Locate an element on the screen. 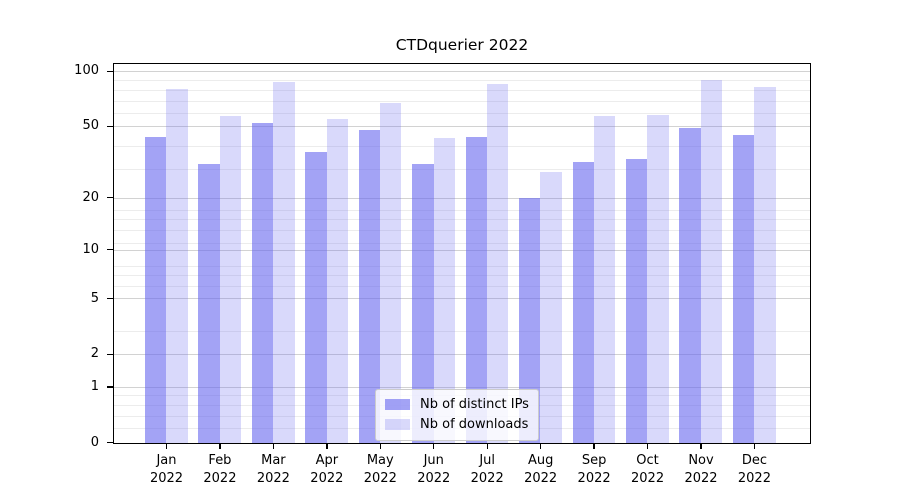  legend-entry-downloads: Nb of downloads is located at coordinates (457, 425).